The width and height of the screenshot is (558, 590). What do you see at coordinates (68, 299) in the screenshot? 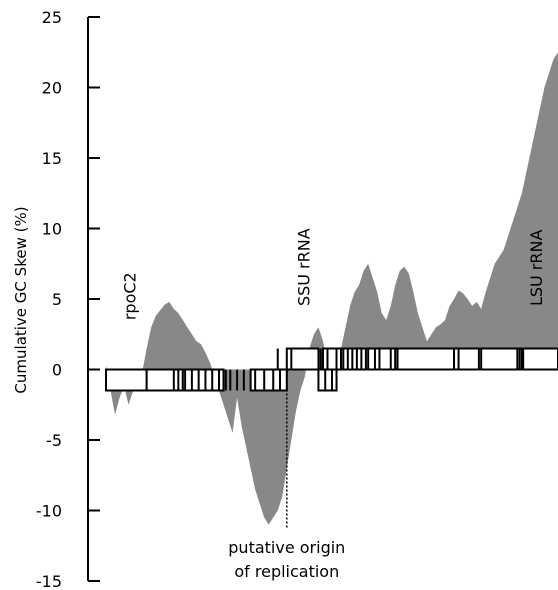
I see `y-axis: -15 -10 -5 0 5 10 15 20 25` at bounding box center [68, 299].